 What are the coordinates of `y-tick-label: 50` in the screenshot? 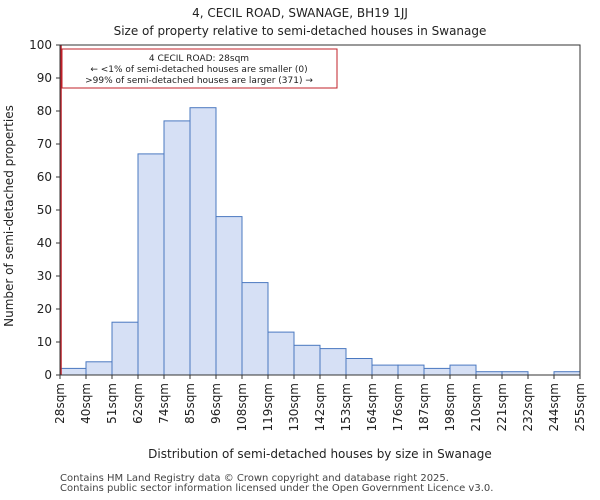 It's located at (44, 210).